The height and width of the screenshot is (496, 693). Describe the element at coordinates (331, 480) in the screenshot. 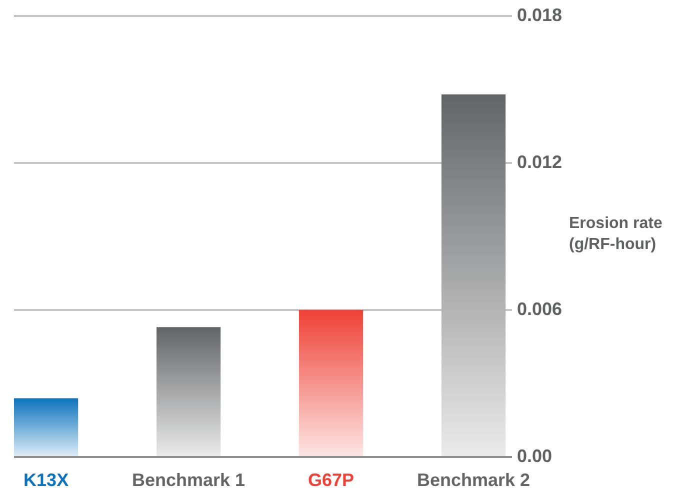

I see `x-tick-label: G67P` at that location.